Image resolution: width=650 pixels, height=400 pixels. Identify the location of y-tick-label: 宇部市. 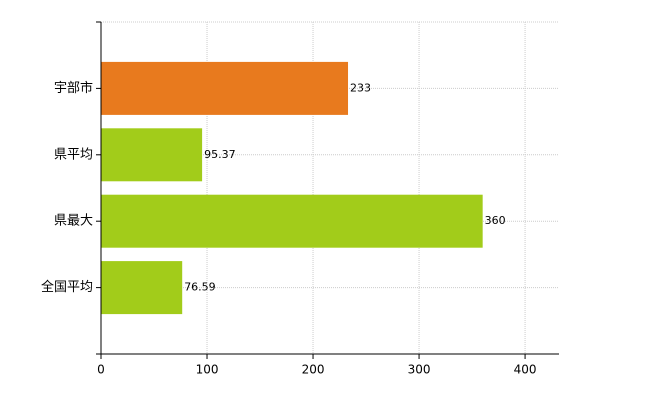
(73, 88).